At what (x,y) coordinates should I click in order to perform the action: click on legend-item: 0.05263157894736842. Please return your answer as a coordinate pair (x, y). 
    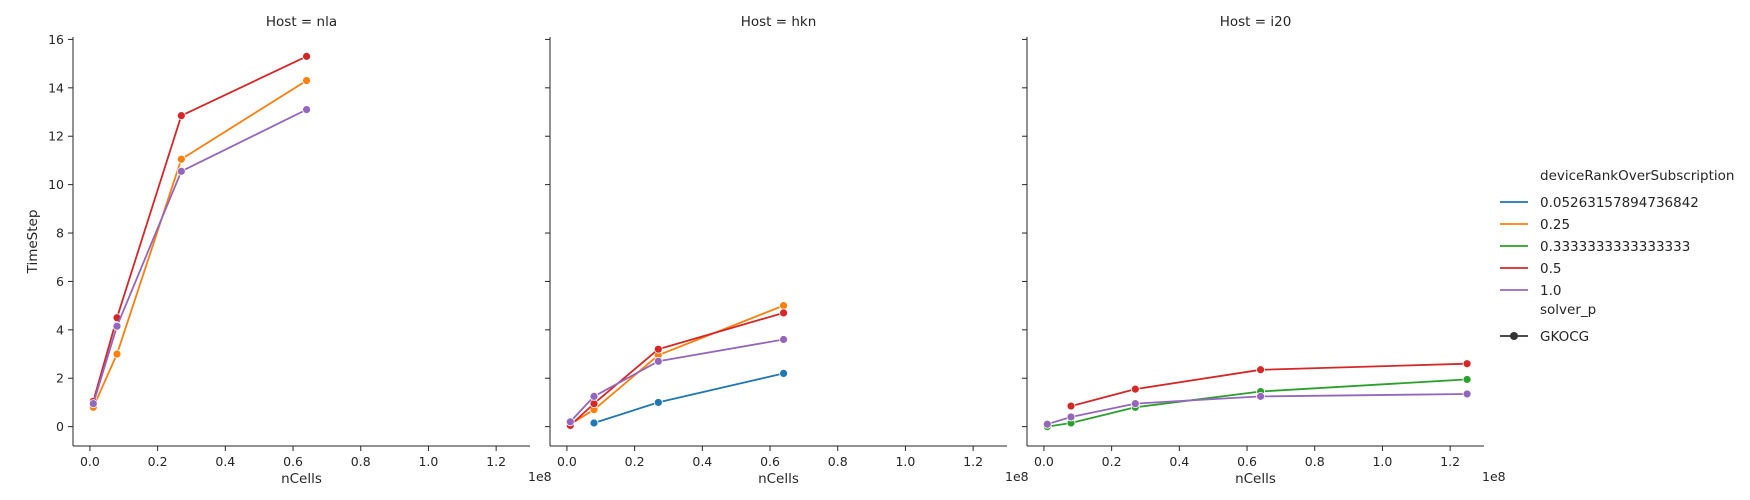
    Looking at the image, I should click on (1599, 203).